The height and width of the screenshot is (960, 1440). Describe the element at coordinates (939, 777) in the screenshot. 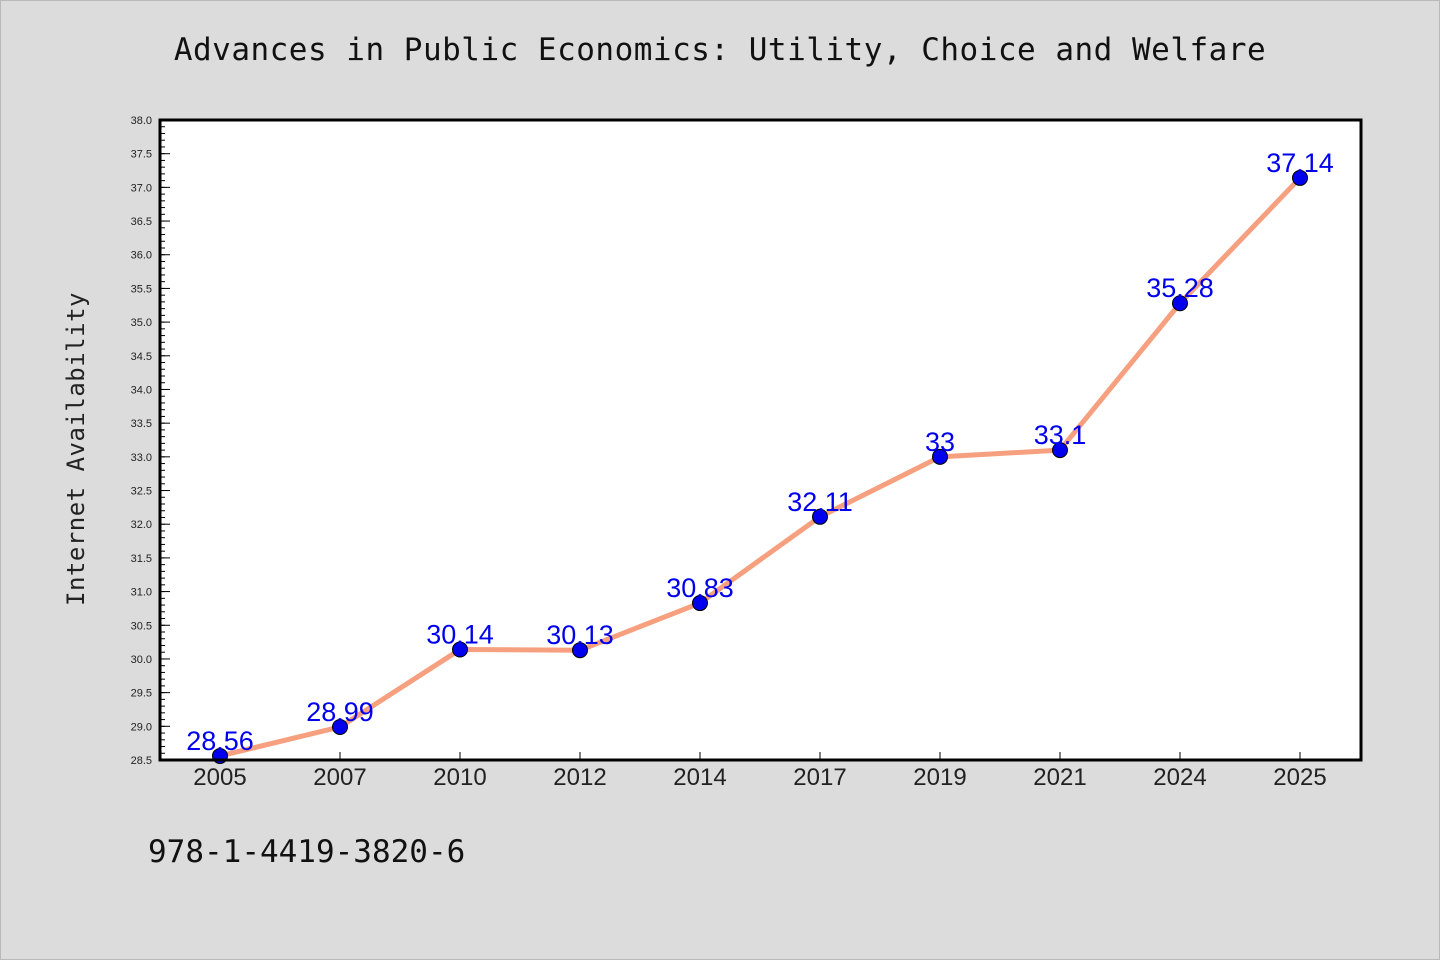

I see `x-tick-label: 2019` at that location.